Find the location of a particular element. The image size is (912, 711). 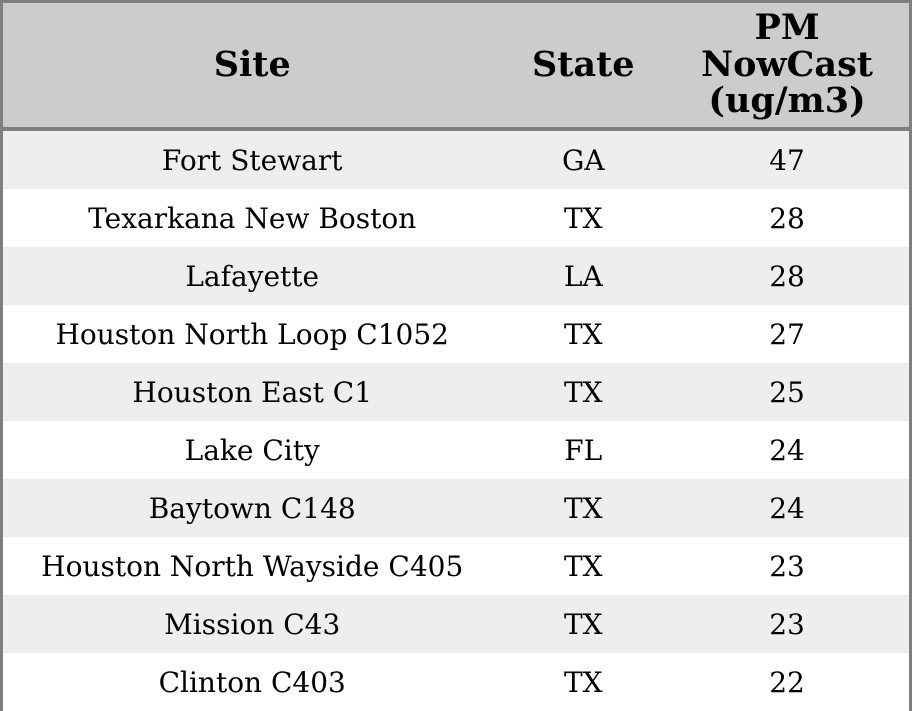

cell-site: Lafayette is located at coordinates (251, 276).